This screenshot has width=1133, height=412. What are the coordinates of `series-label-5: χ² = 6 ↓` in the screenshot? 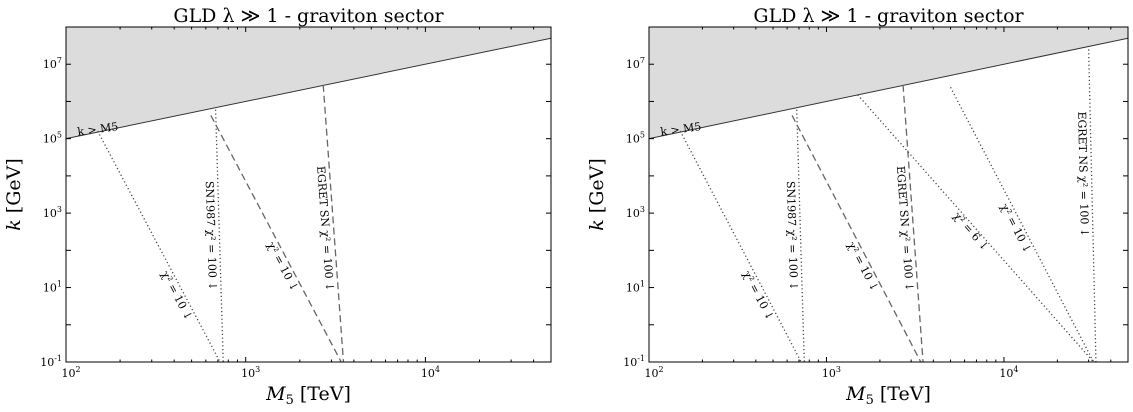 It's located at (971, 232).